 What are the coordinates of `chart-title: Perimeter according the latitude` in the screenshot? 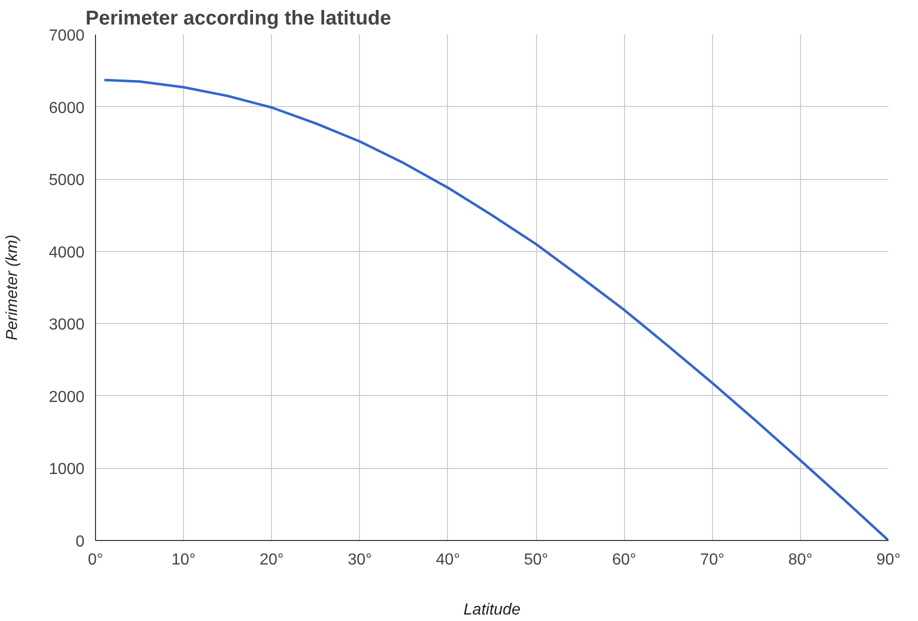 It's located at (239, 19).